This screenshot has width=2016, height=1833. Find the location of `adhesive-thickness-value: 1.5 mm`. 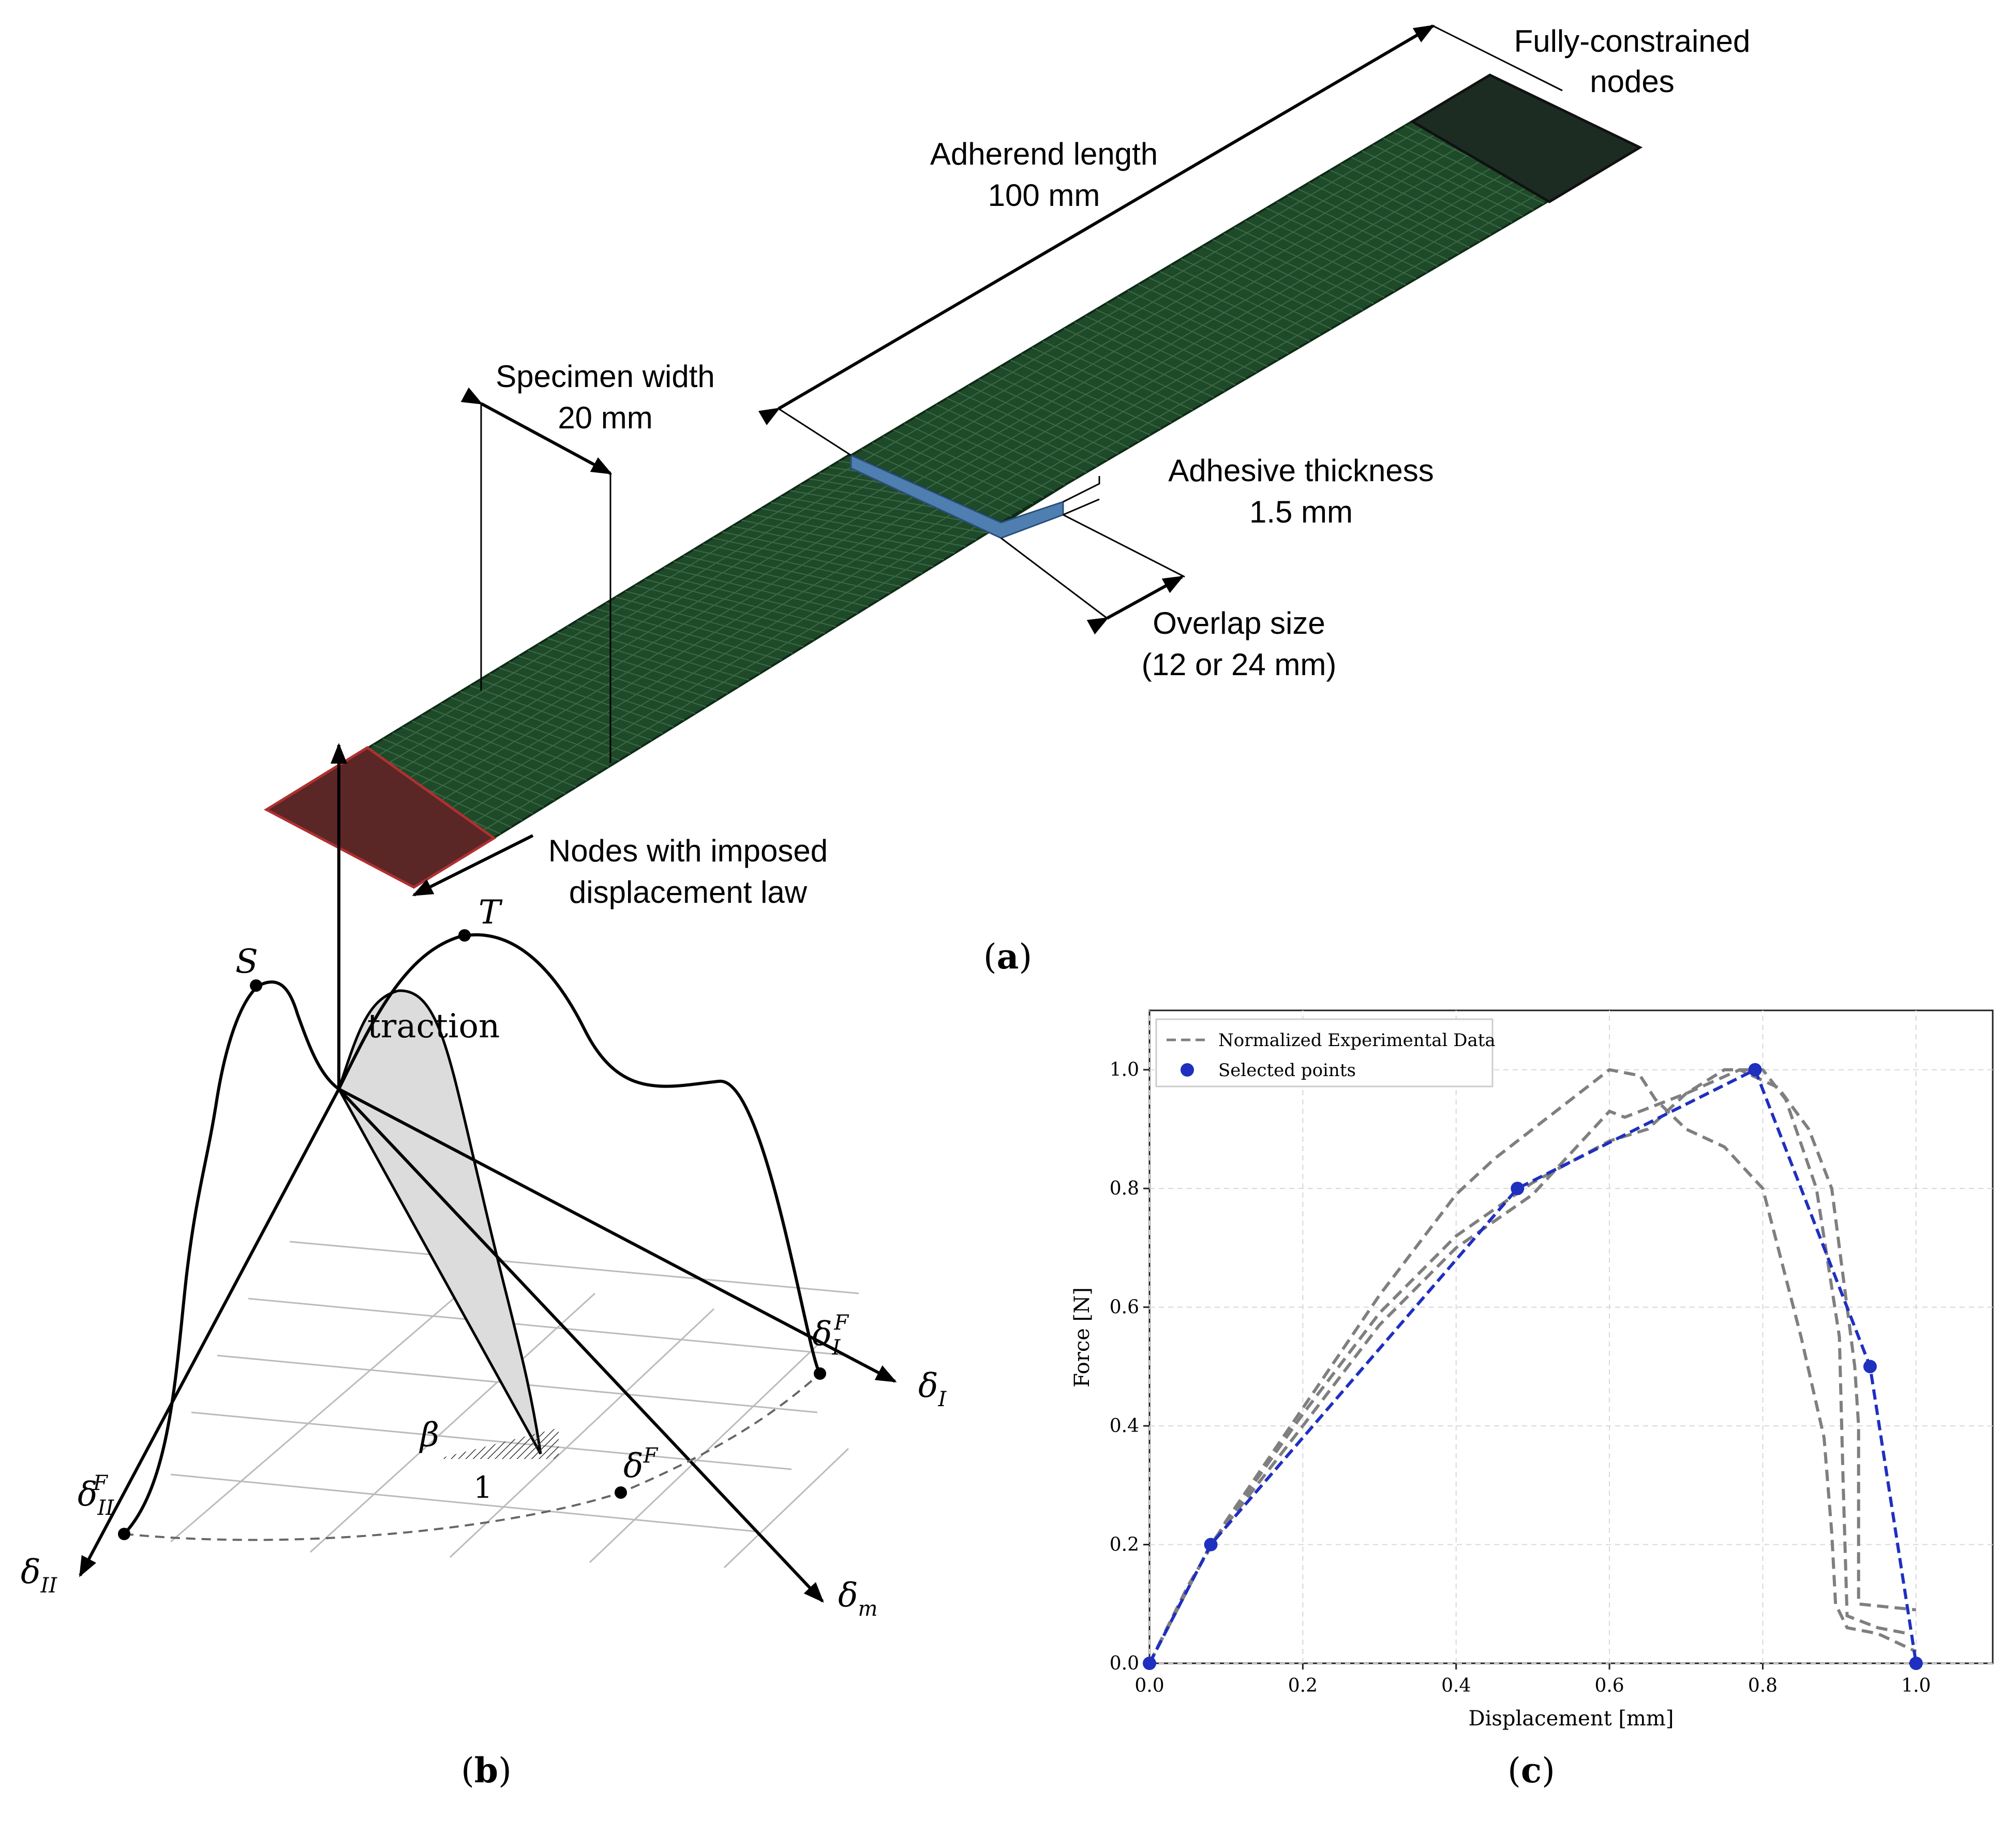

adhesive-thickness-value: 1.5 mm is located at coordinates (1301, 512).